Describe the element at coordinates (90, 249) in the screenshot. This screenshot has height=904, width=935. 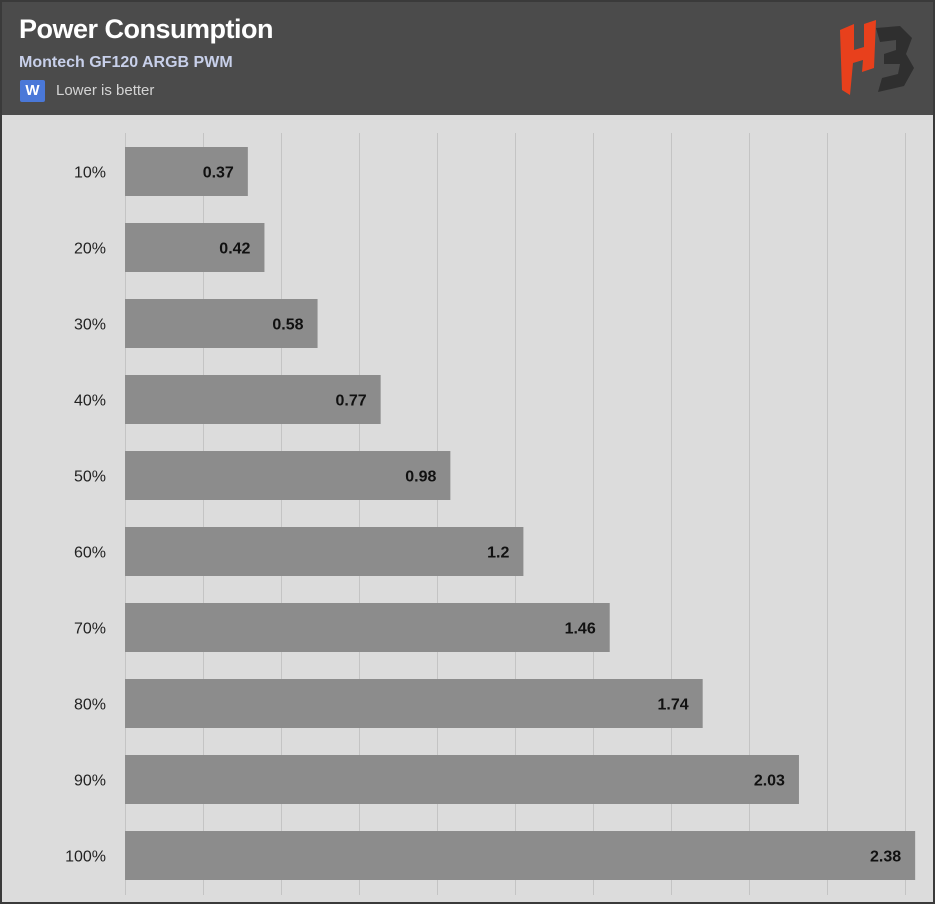
I see `category-label: 20%` at that location.